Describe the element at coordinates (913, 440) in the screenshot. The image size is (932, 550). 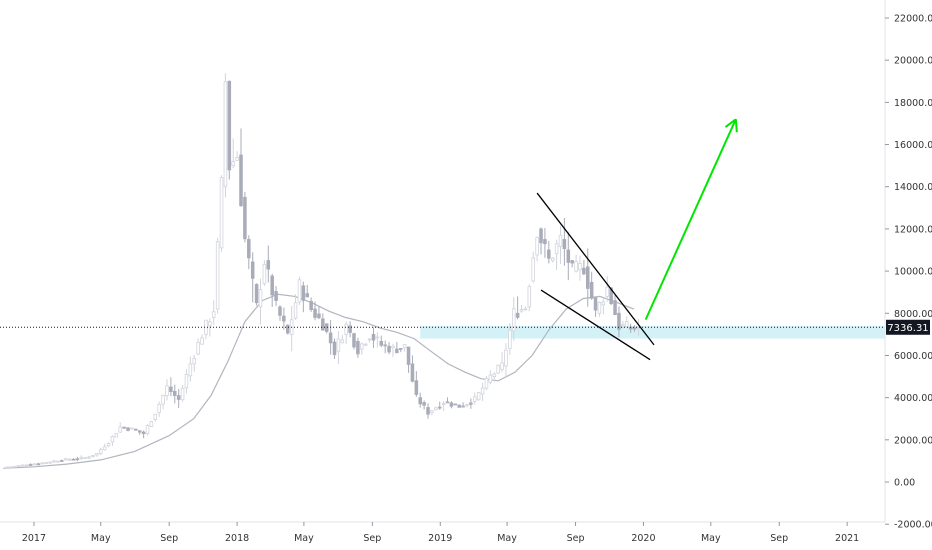
I see `y-tick-label: 2000.00` at that location.